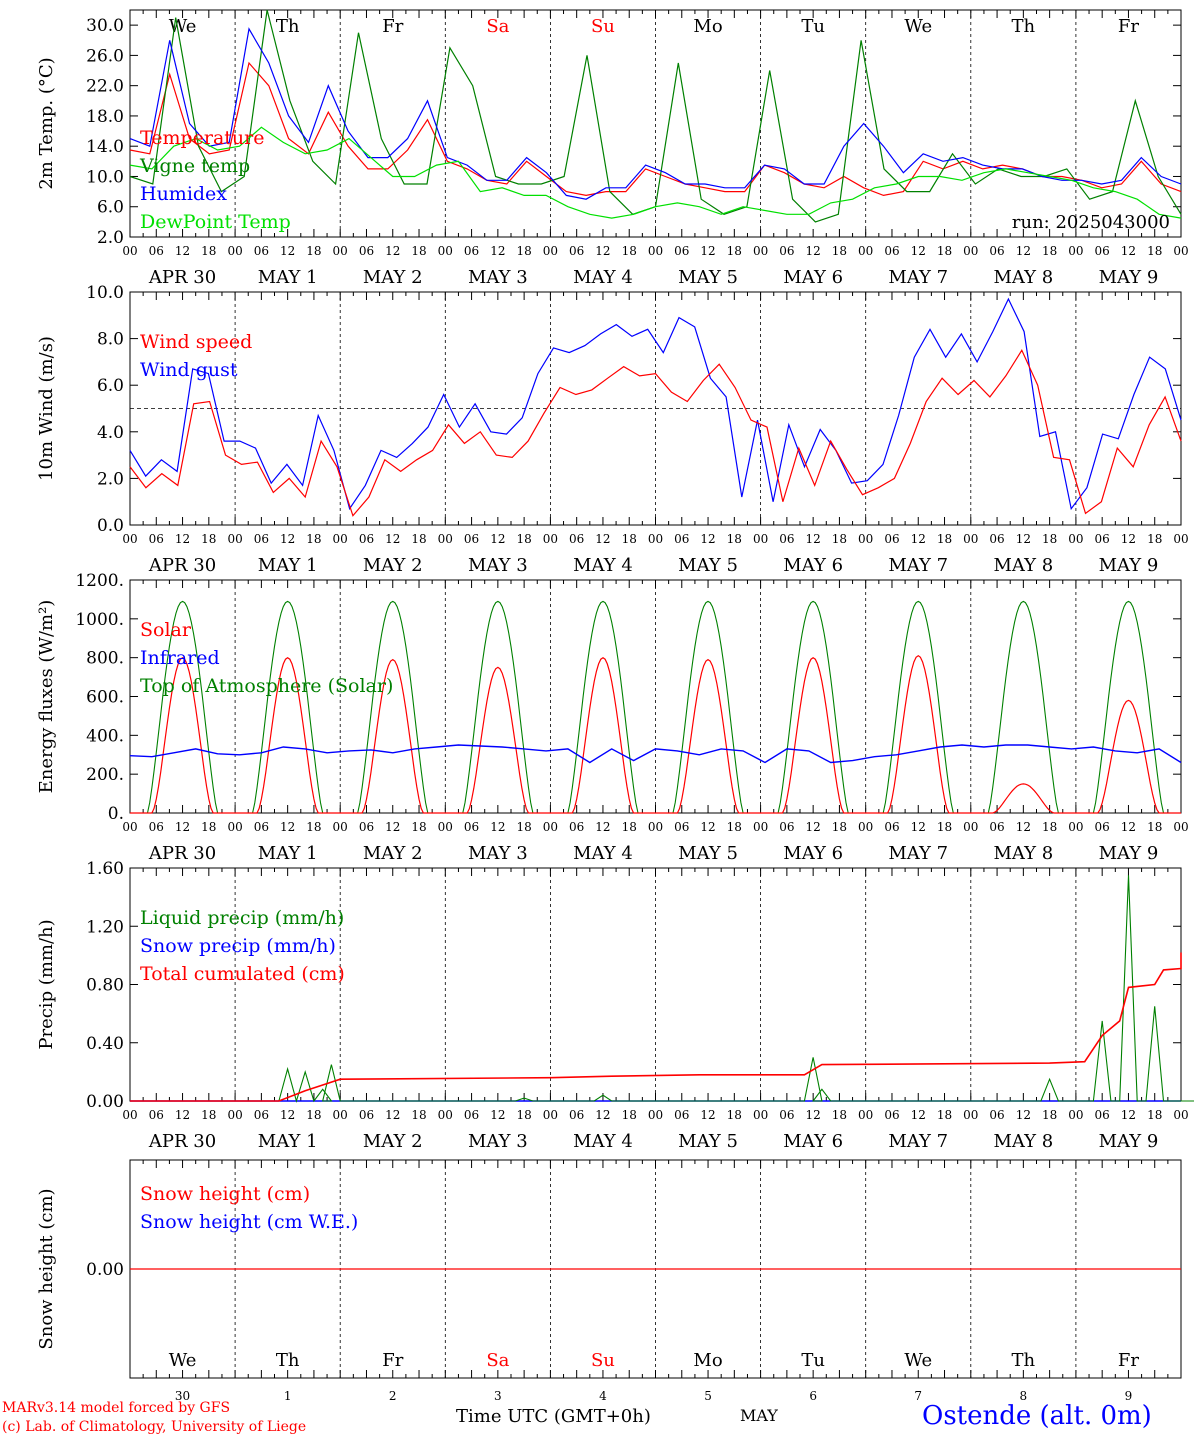 The height and width of the screenshot is (1440, 1194). Describe the element at coordinates (603, 26) in the screenshot. I see `temp-weekday-label: Su` at that location.